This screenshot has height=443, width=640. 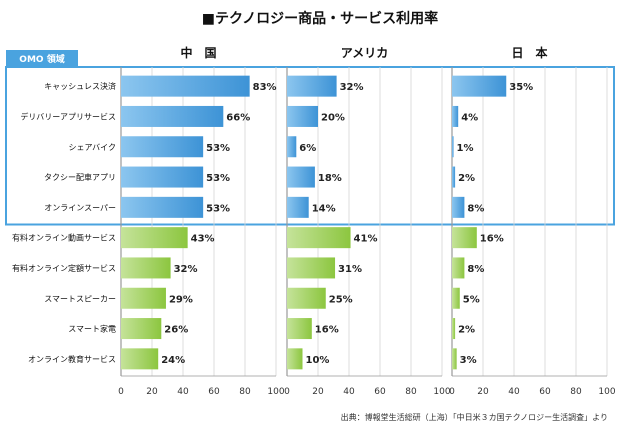 What do you see at coordinates (474, 417) in the screenshot?
I see `source-note: 出典：博報堂生活総研（上海）「中日米３カ国テクノロジー生活調査」より` at bounding box center [474, 417].